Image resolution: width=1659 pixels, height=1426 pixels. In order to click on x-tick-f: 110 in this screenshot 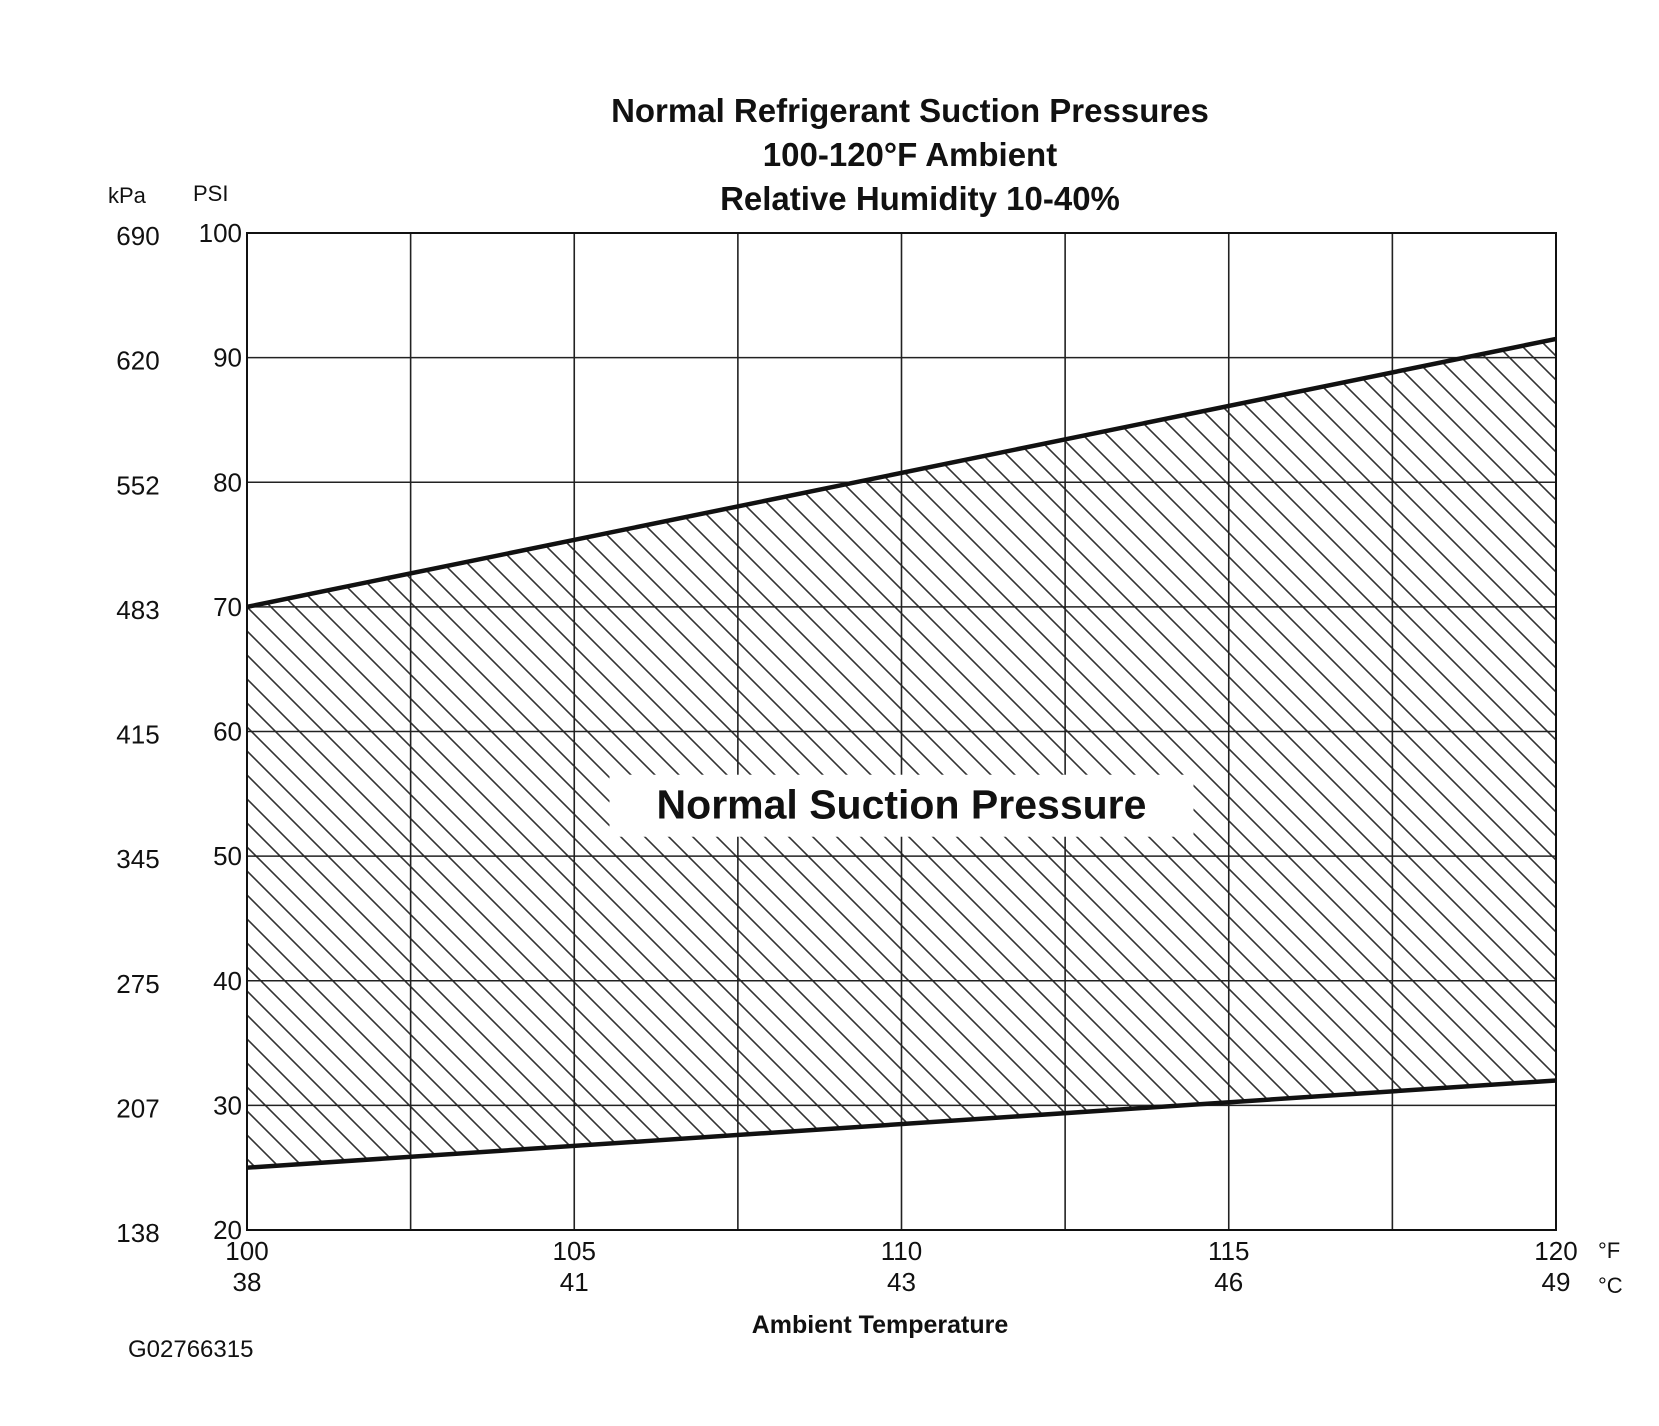, I will do `click(901, 1251)`.